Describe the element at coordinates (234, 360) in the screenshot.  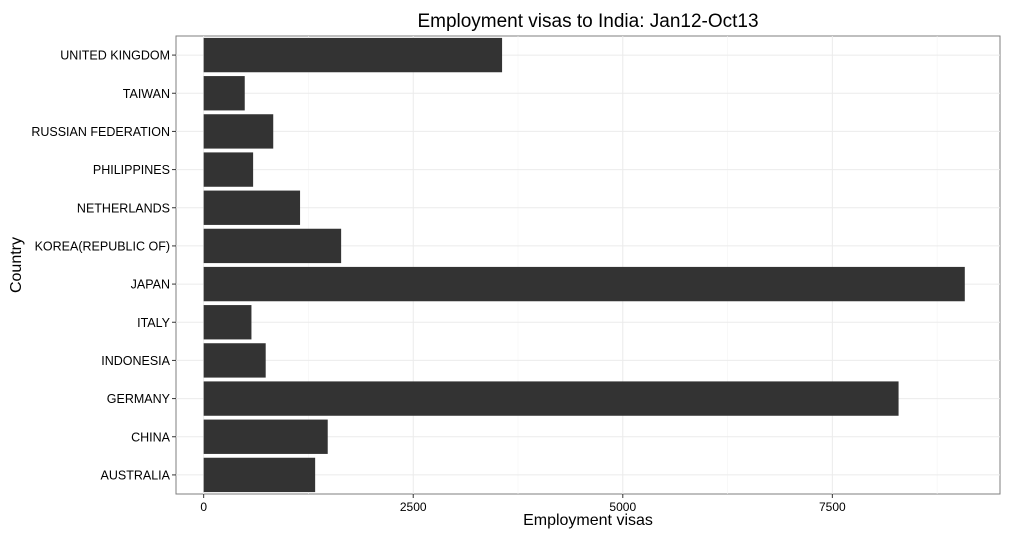
I see `bar-indonesia` at that location.